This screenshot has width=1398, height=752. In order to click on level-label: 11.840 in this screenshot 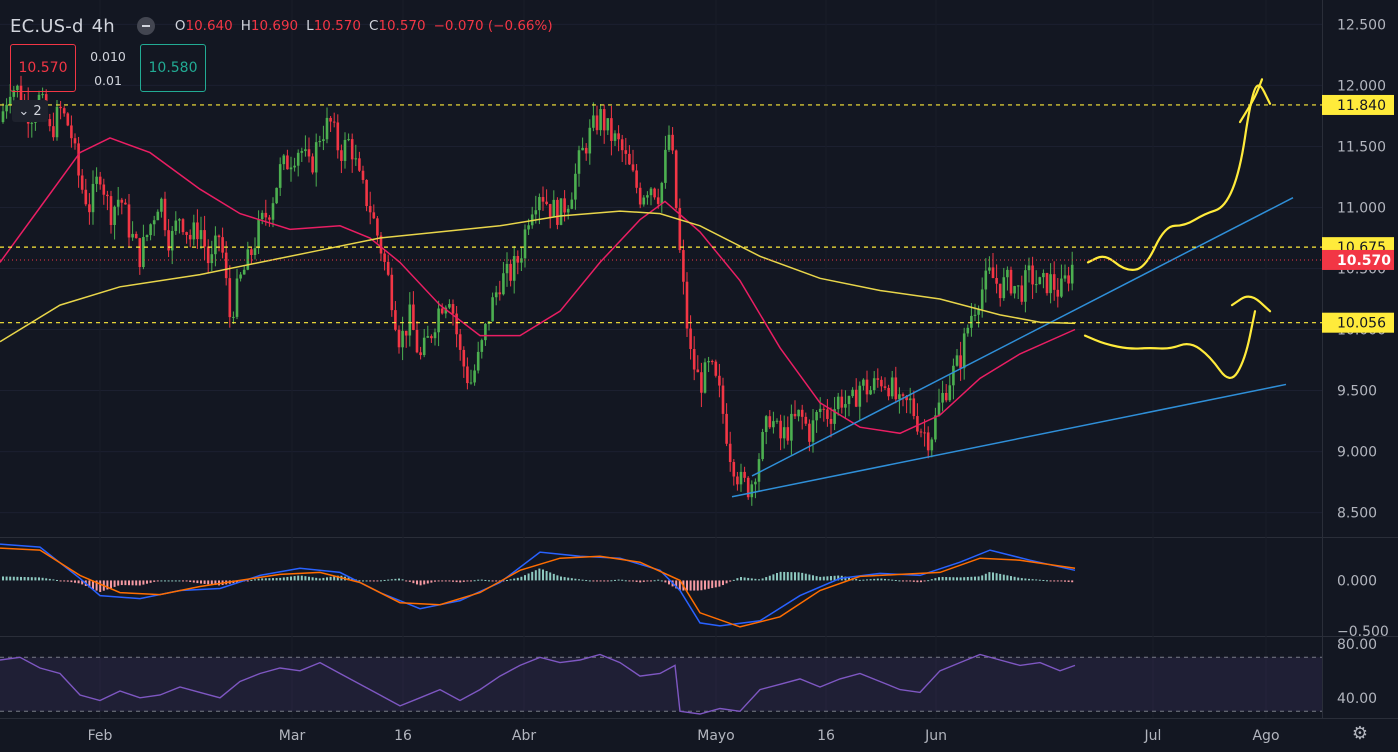, I will do `click(1361, 106)`.